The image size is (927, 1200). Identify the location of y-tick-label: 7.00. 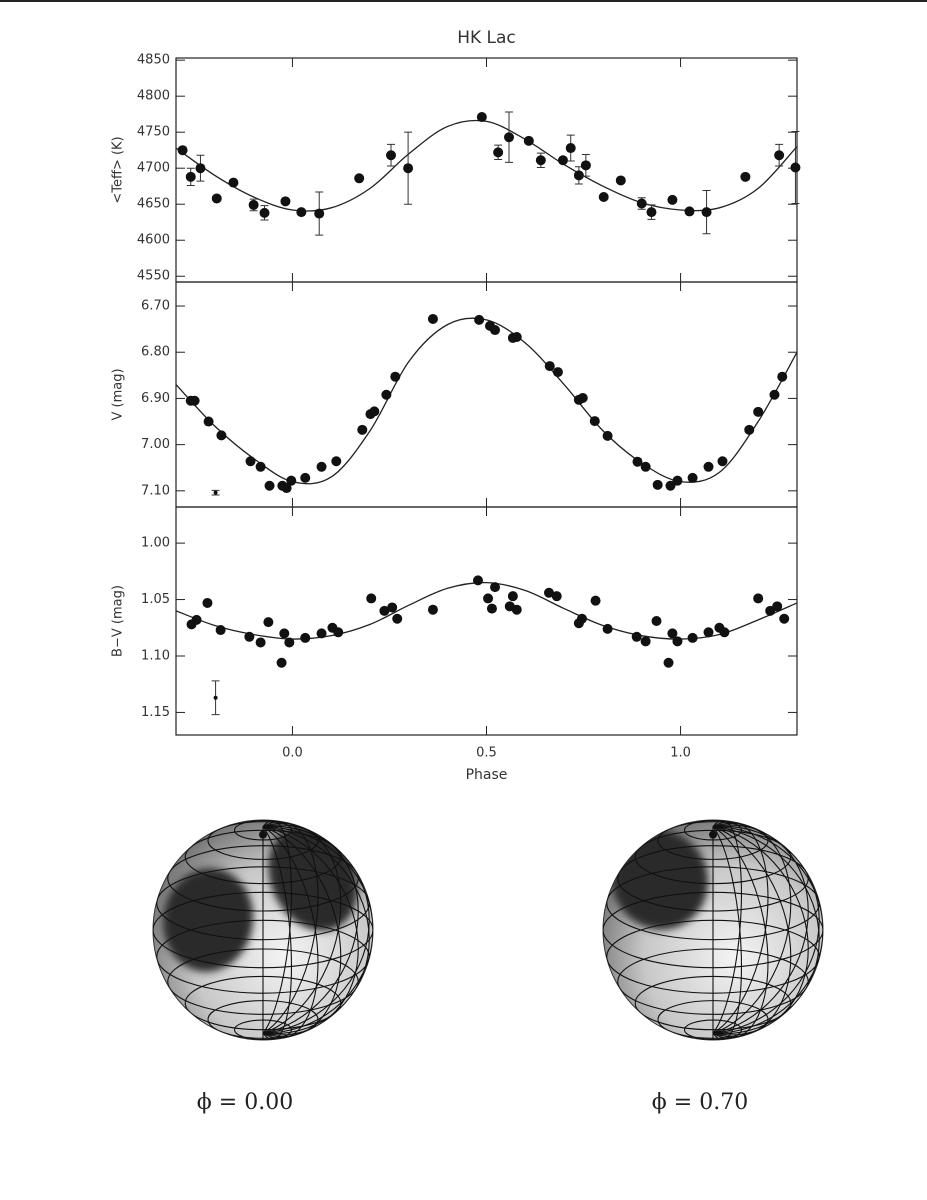
(155, 444).